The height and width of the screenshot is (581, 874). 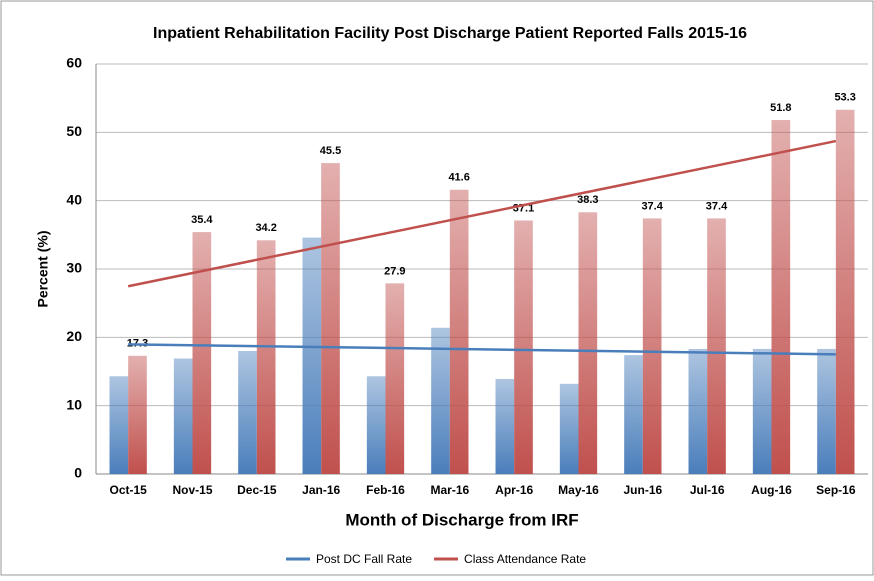 I want to click on x-tick-label: Jan-16, so click(x=321, y=490).